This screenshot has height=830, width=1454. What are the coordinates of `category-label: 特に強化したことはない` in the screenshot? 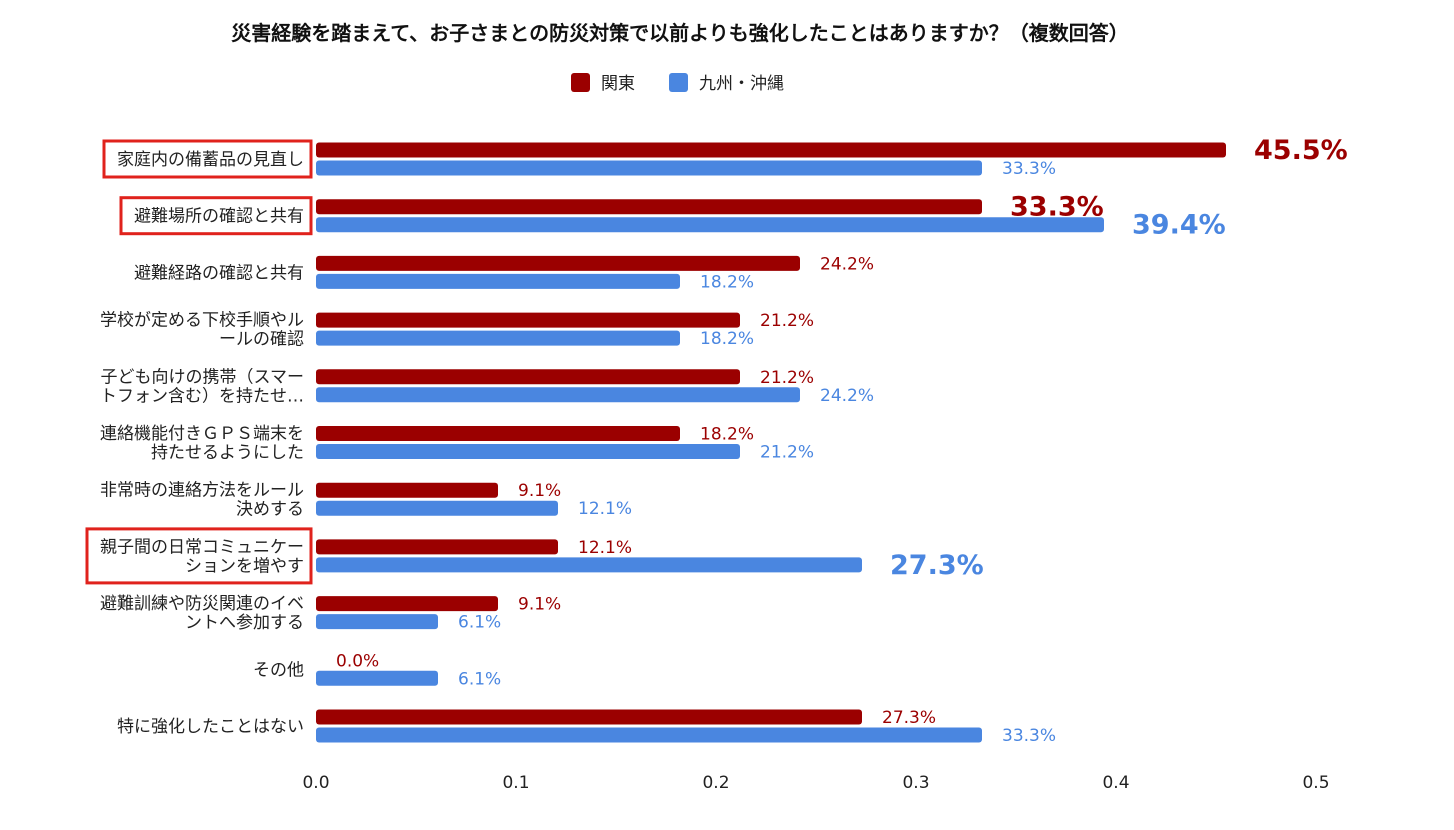 It's located at (210, 727).